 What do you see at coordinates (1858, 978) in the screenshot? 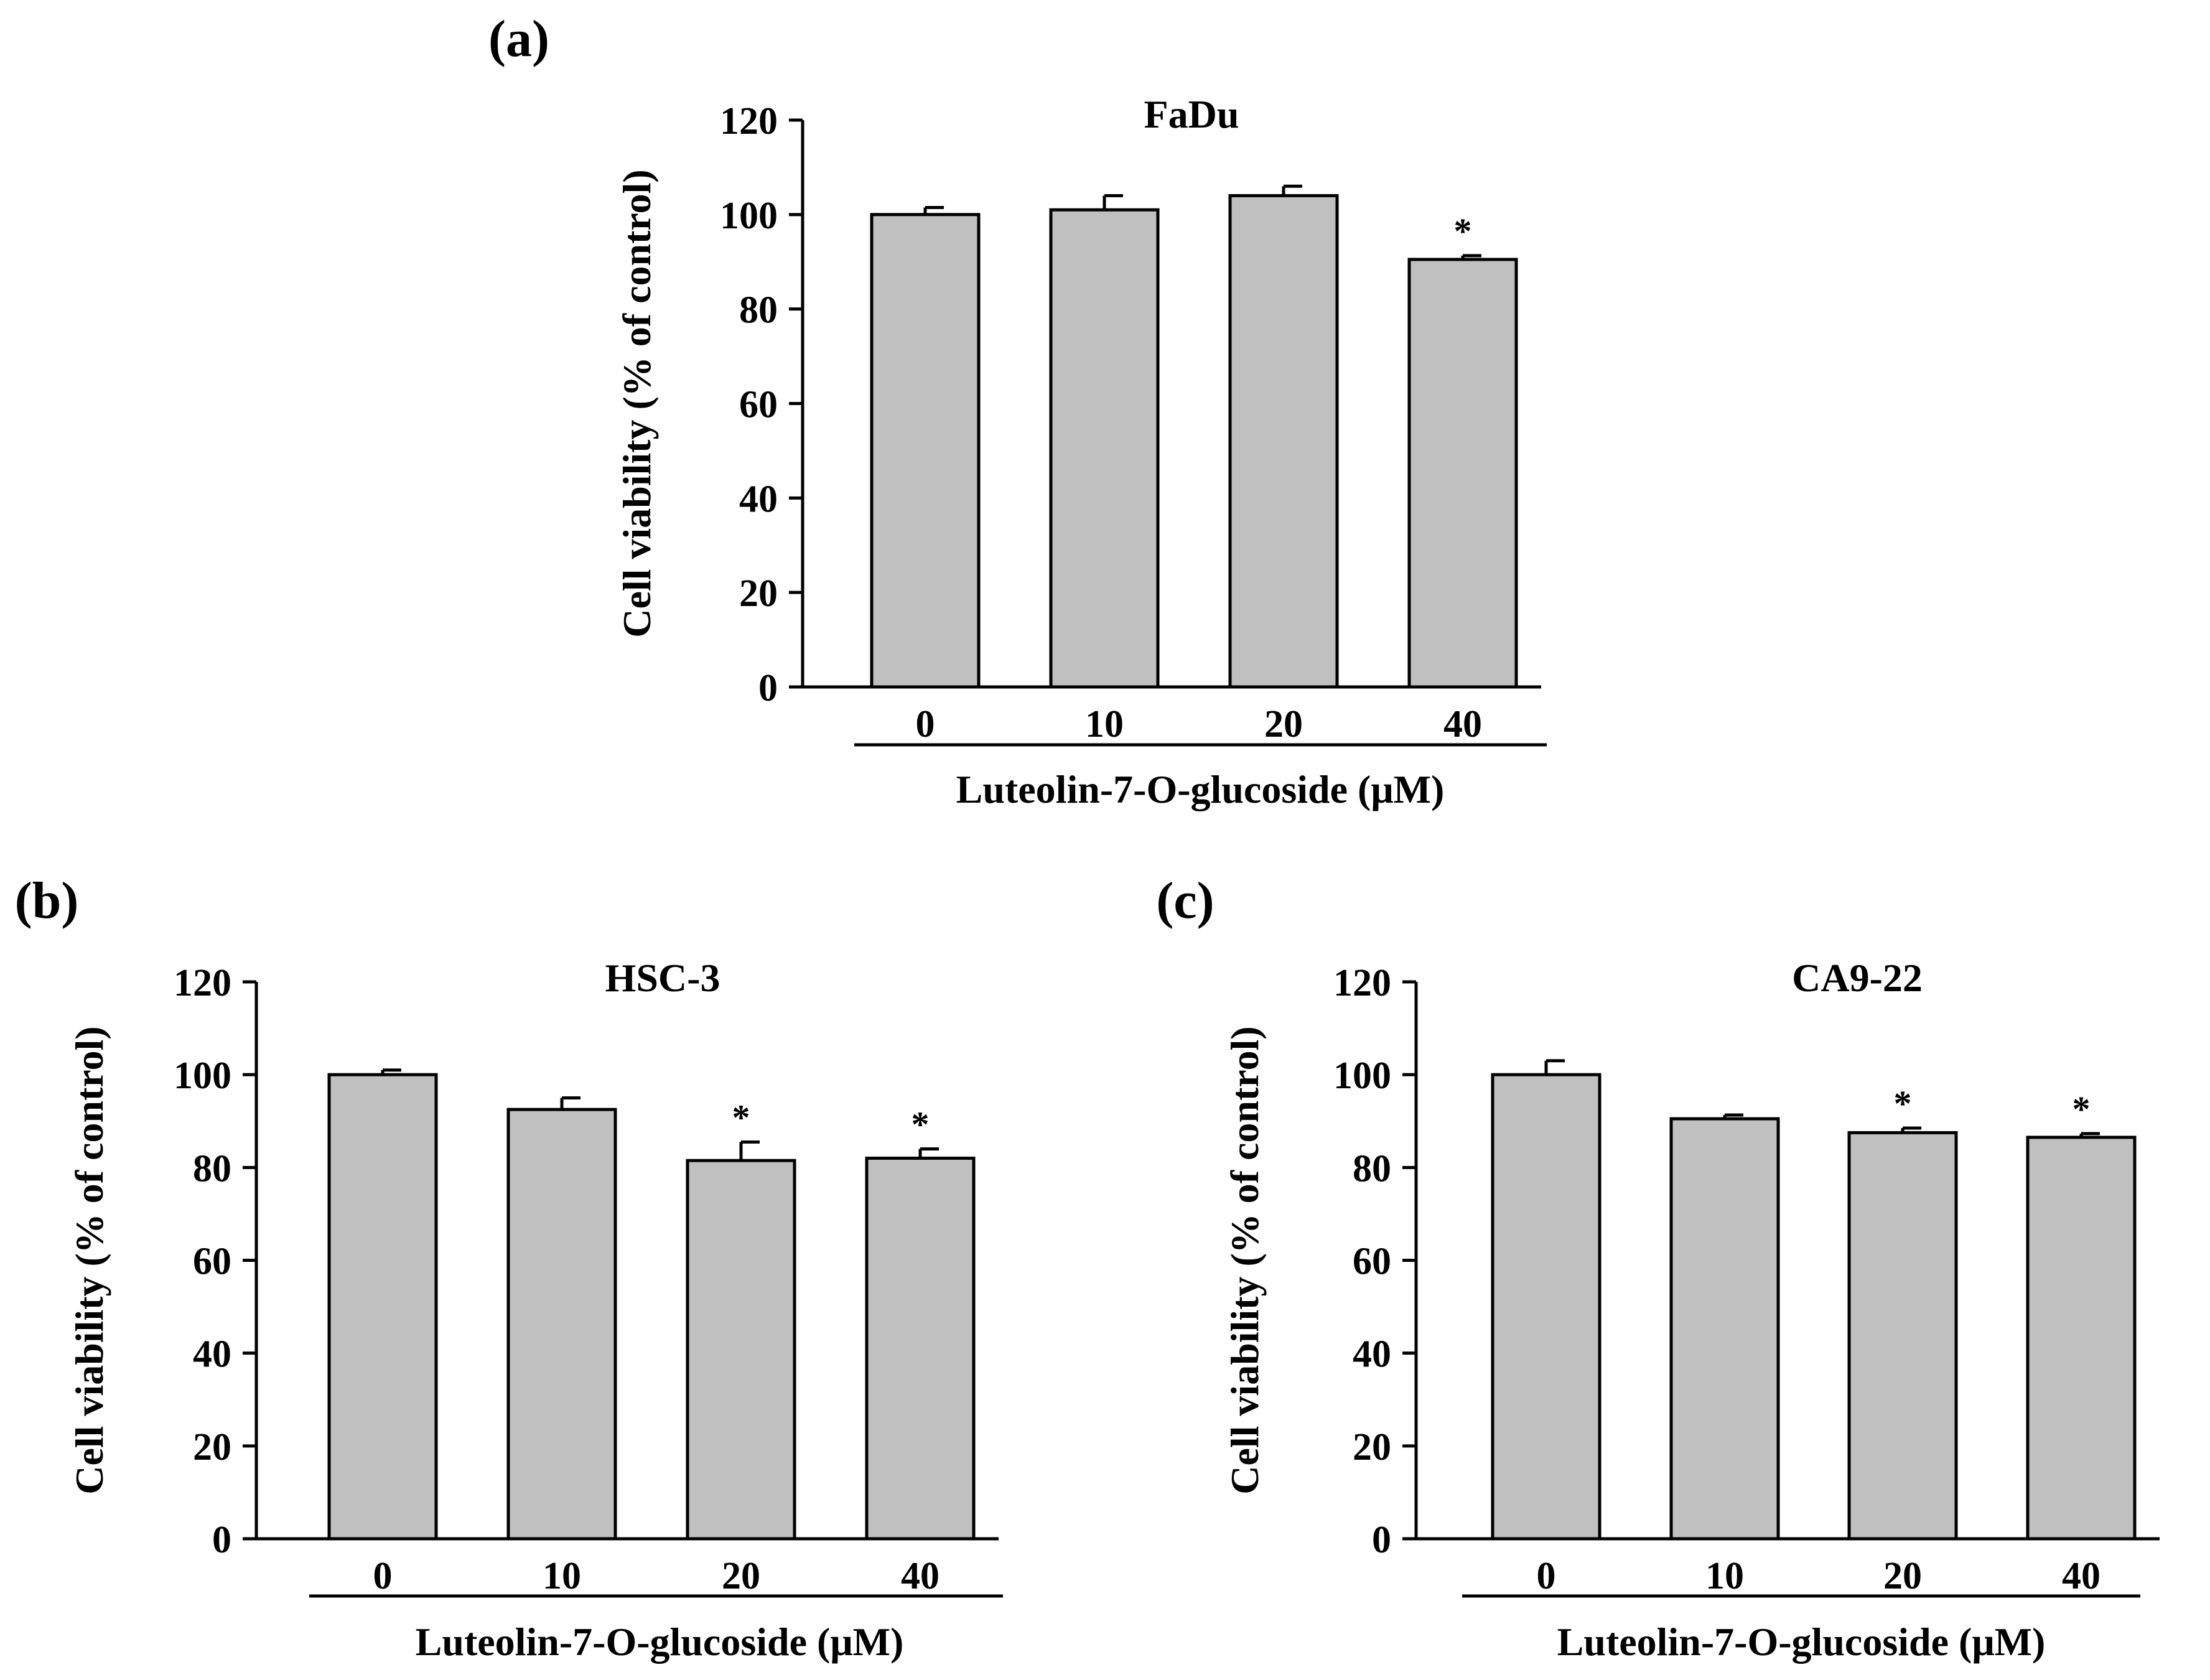
I see `chart-title: CA9-22` at bounding box center [1858, 978].